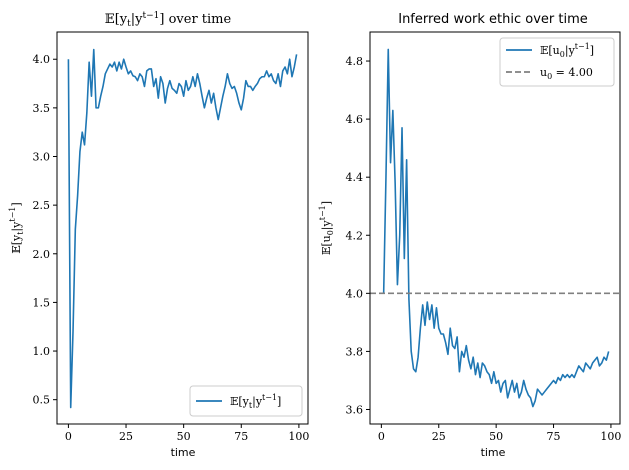  What do you see at coordinates (355, 119) in the screenshot?
I see `right-y-tick-label-5: 4.6` at bounding box center [355, 119].